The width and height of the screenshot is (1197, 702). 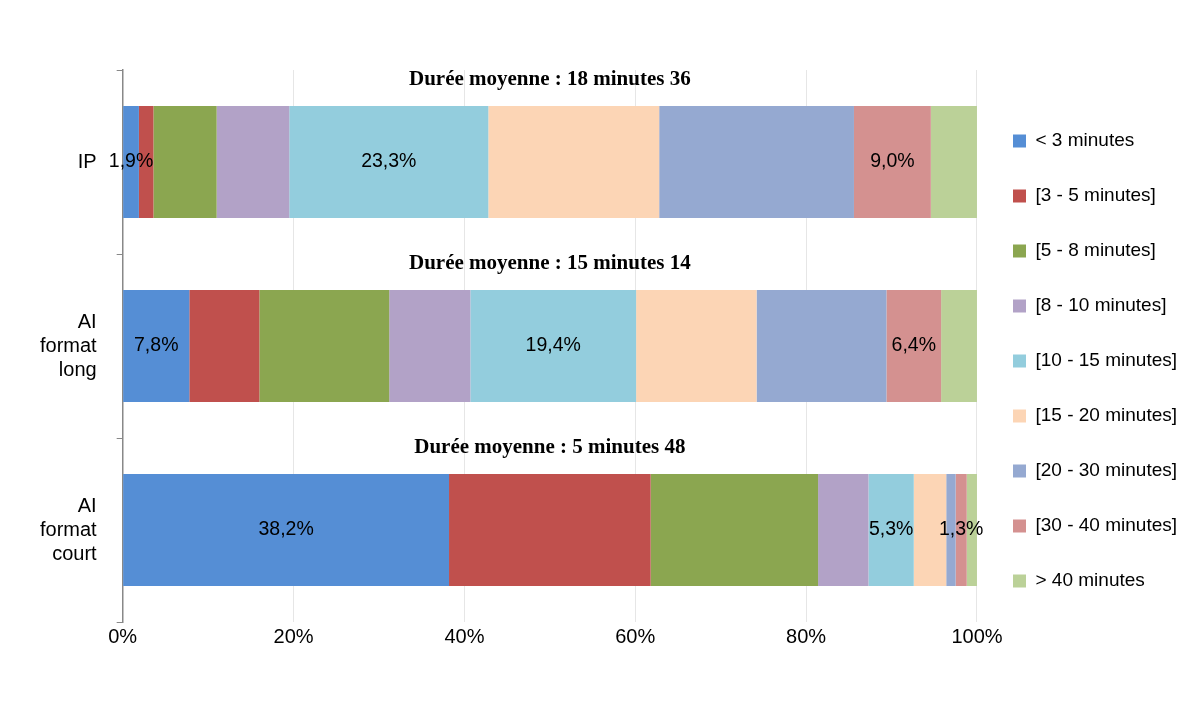 I want to click on data-label: 23,3%, so click(x=389, y=160).